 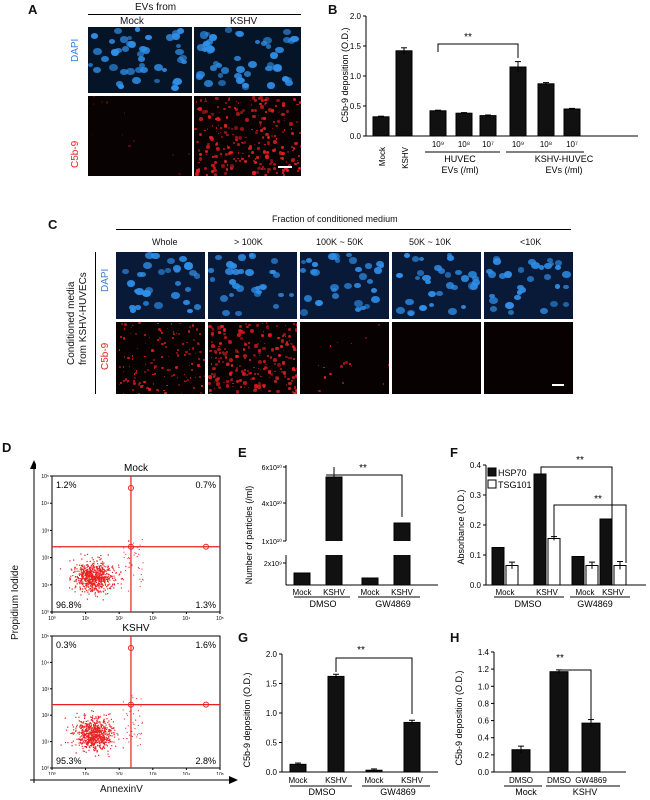 What do you see at coordinates (412, 747) in the screenshot?
I see `panel-g-bar` at bounding box center [412, 747].